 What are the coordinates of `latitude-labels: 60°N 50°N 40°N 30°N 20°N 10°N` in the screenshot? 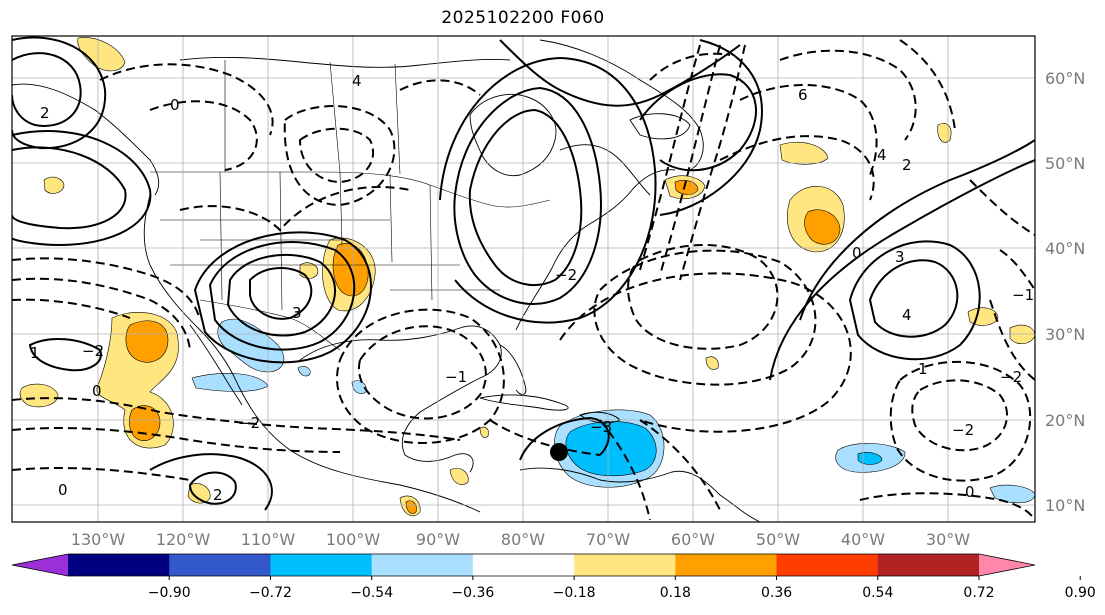 It's located at (1065, 292).